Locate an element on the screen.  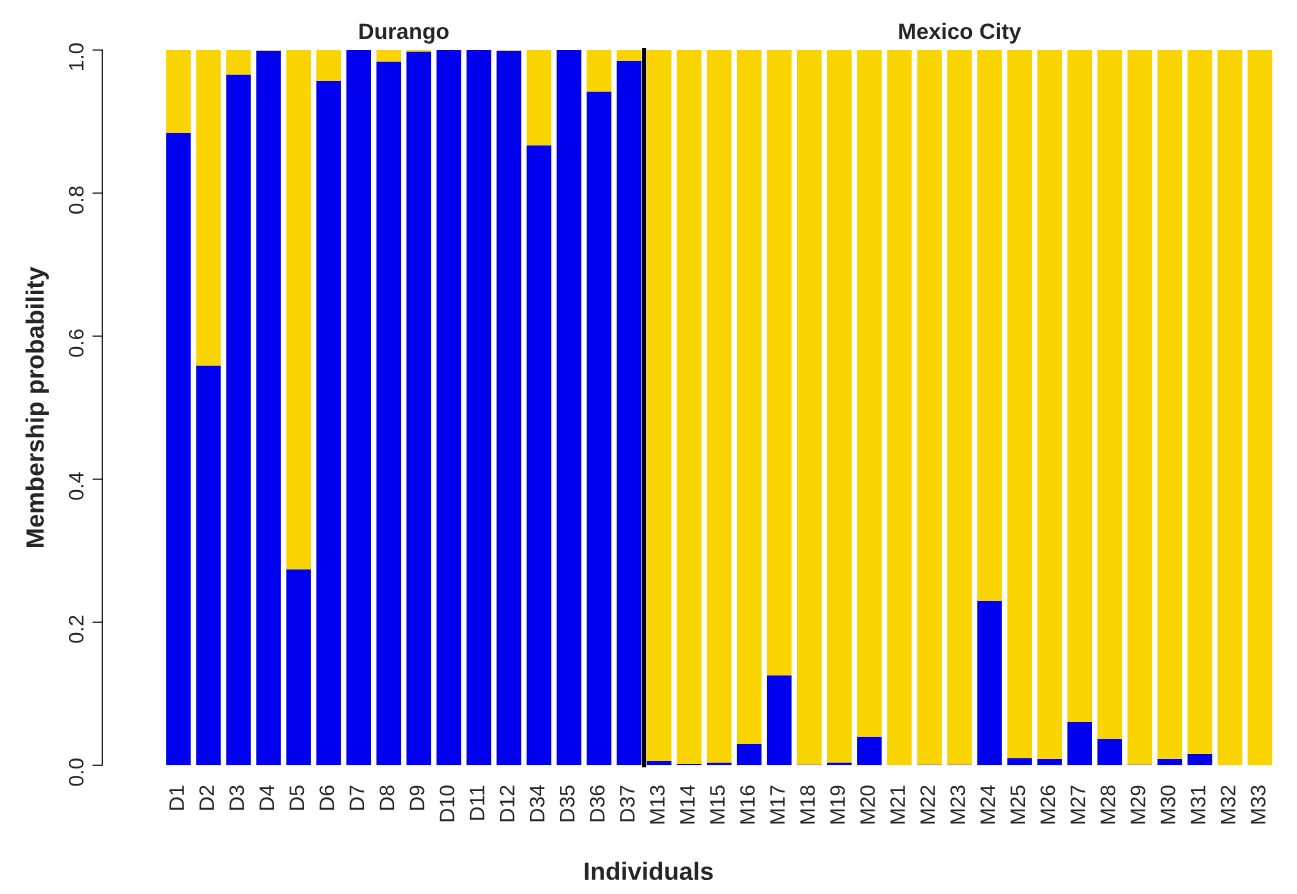
y-tick-label: 0.2 is located at coordinates (76, 629).